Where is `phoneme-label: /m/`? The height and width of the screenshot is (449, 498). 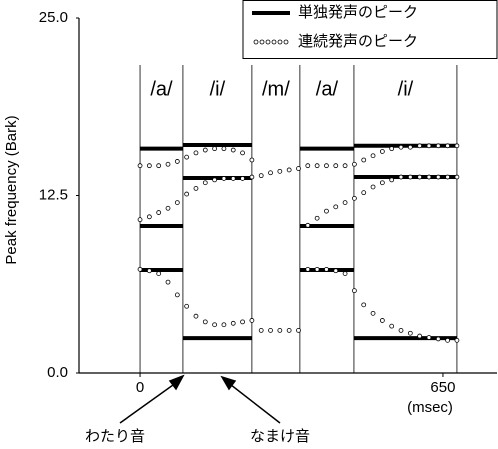 phoneme-label: /m/ is located at coordinates (276, 89).